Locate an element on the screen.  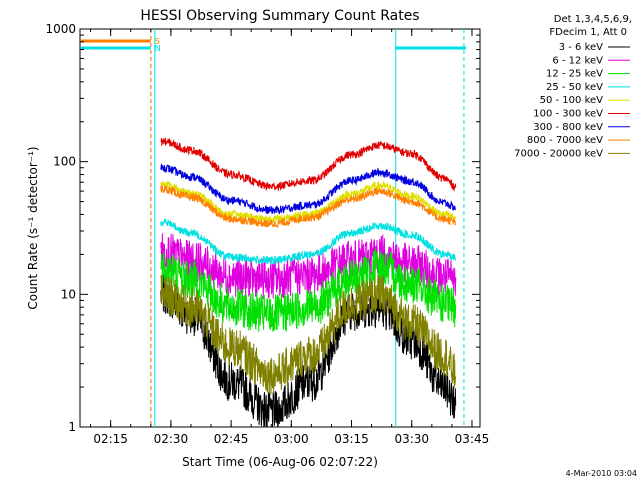
x-tick-label: 02:45 is located at coordinates (231, 439).